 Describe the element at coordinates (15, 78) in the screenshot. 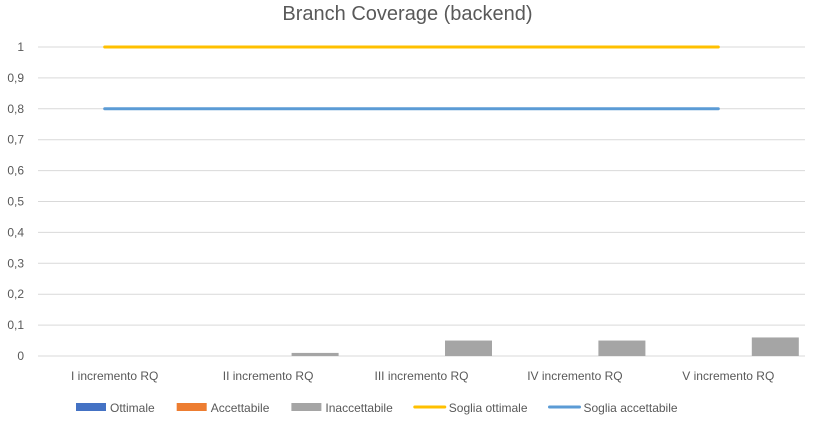

I see `y-tick-label: 0,9` at that location.